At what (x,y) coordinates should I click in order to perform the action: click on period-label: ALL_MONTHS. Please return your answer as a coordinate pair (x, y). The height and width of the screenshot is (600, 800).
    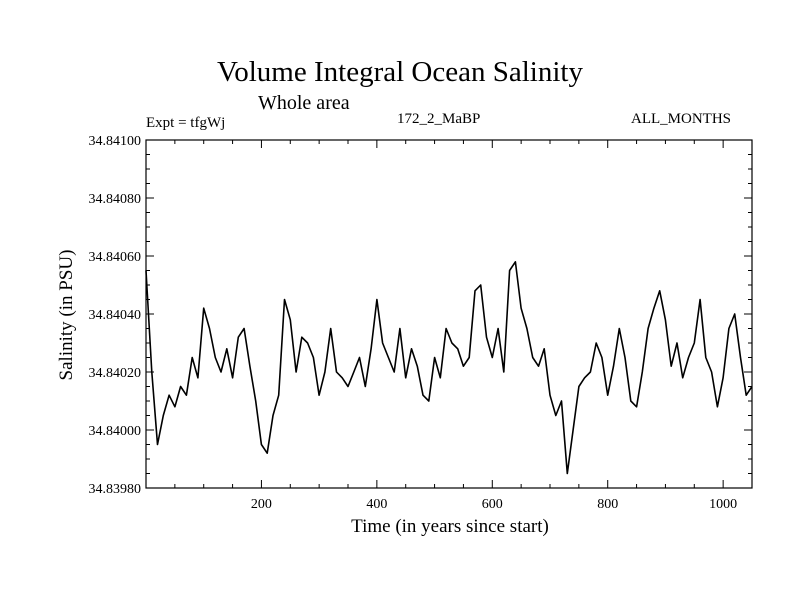
    Looking at the image, I should click on (681, 119).